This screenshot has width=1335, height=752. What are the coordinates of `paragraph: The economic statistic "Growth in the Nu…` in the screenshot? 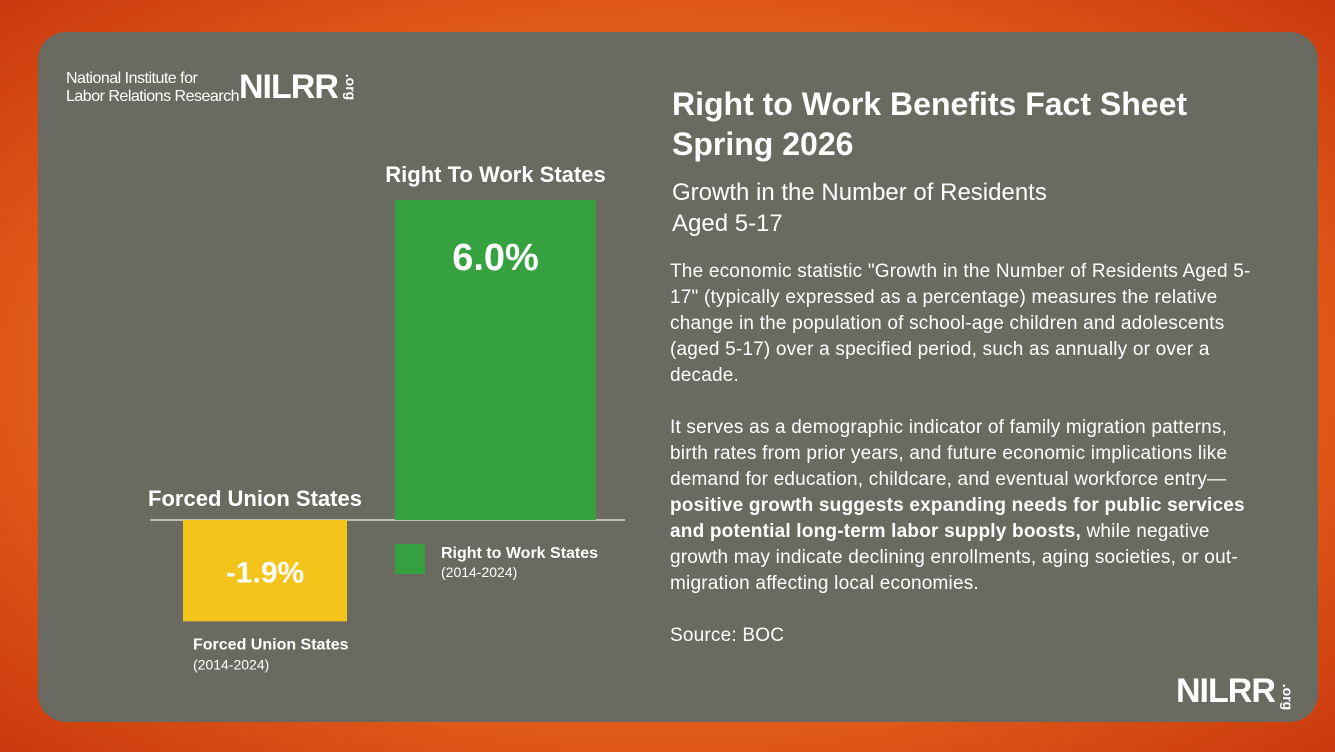 It's located at (960, 323).